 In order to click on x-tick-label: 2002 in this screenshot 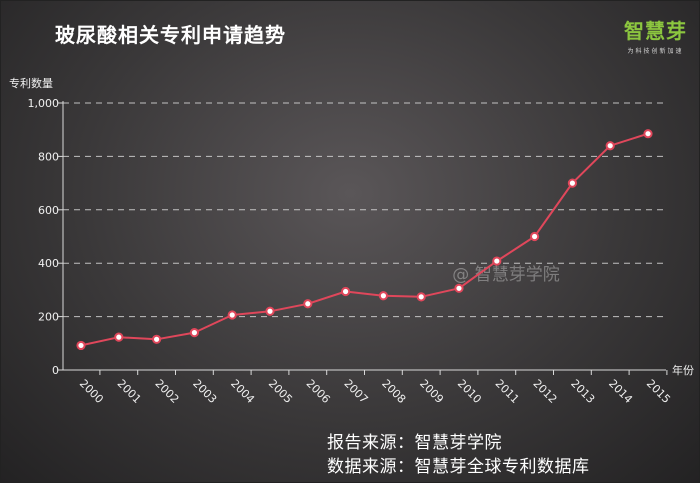, I will do `click(166, 391)`.